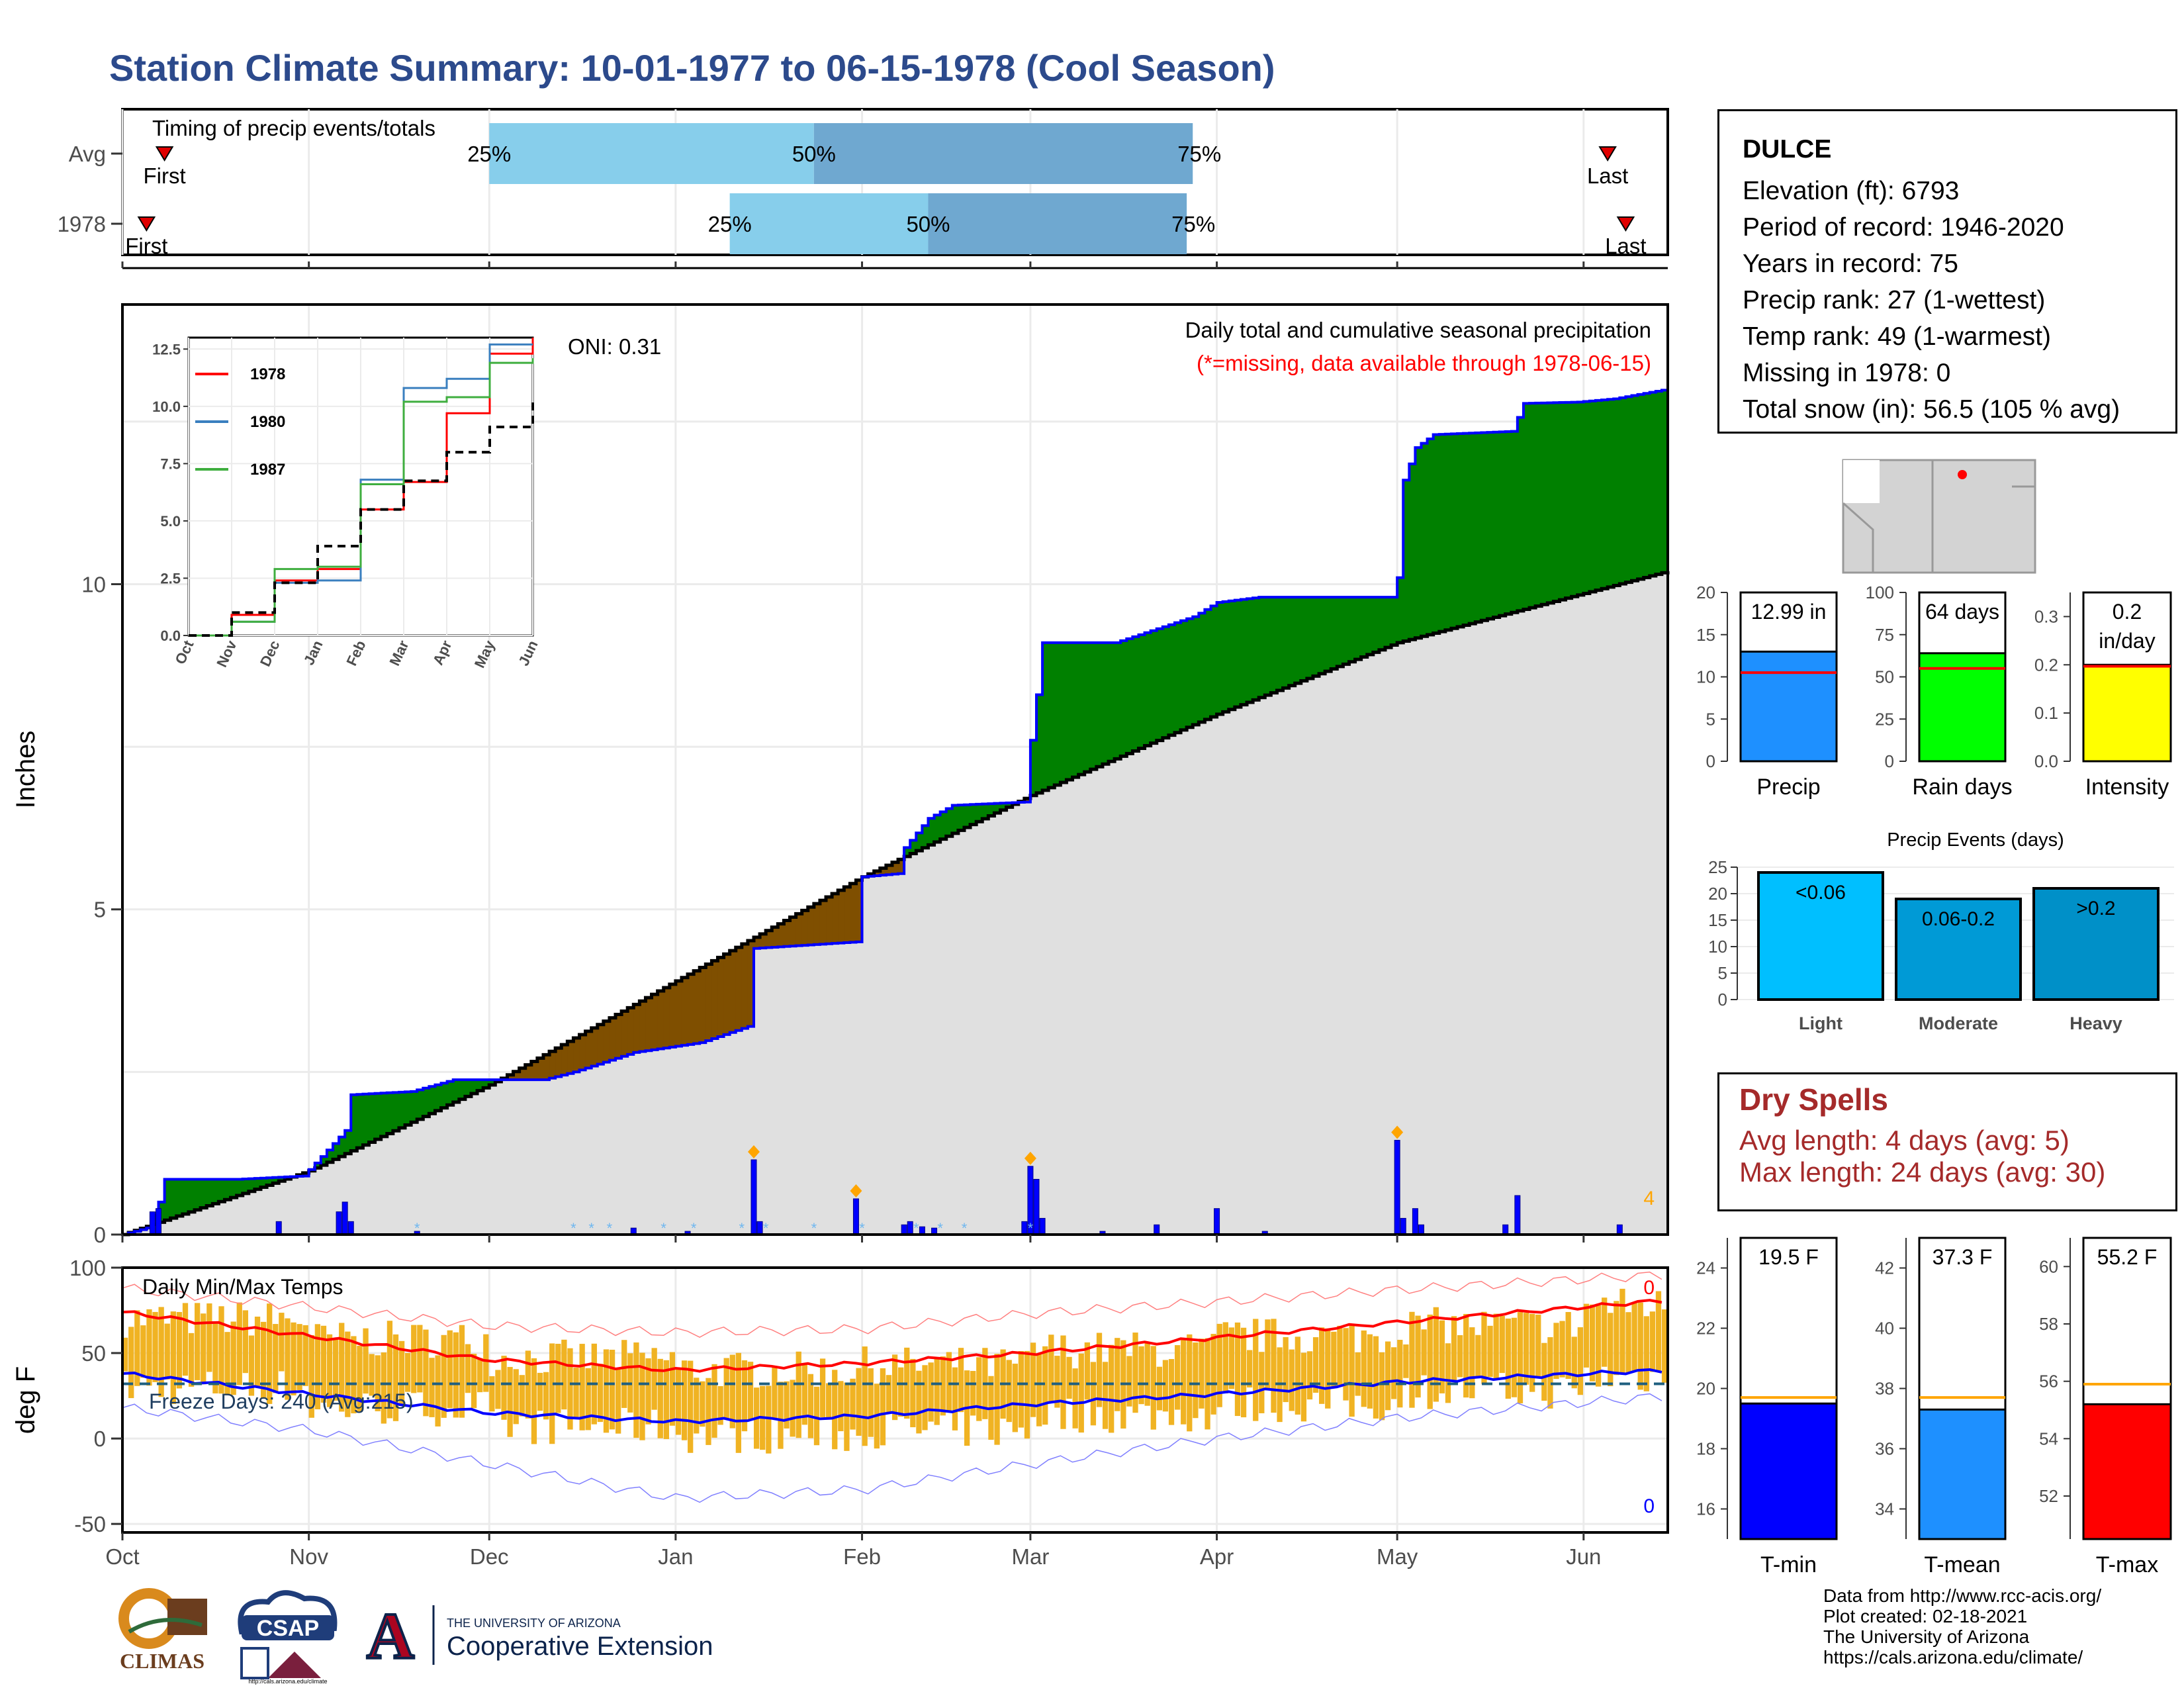  I want to click on inset-ytick-label: 7.5, so click(171, 463).